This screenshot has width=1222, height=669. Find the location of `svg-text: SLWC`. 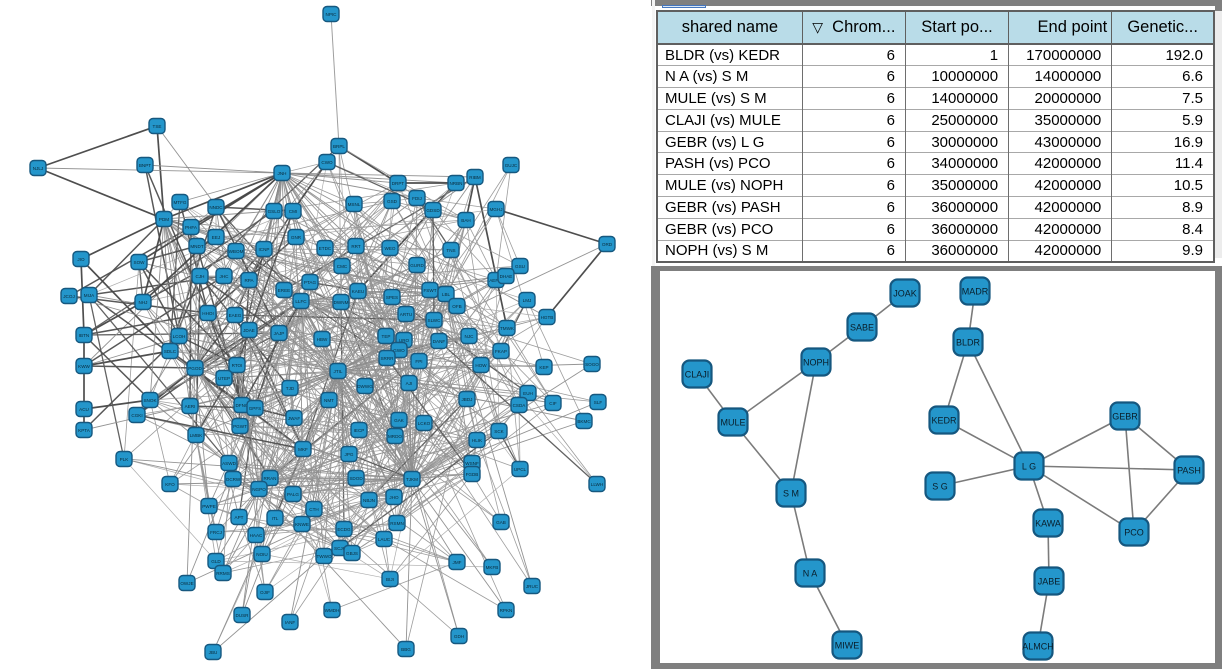

svg-text: SLWC is located at coordinates (435, 320).